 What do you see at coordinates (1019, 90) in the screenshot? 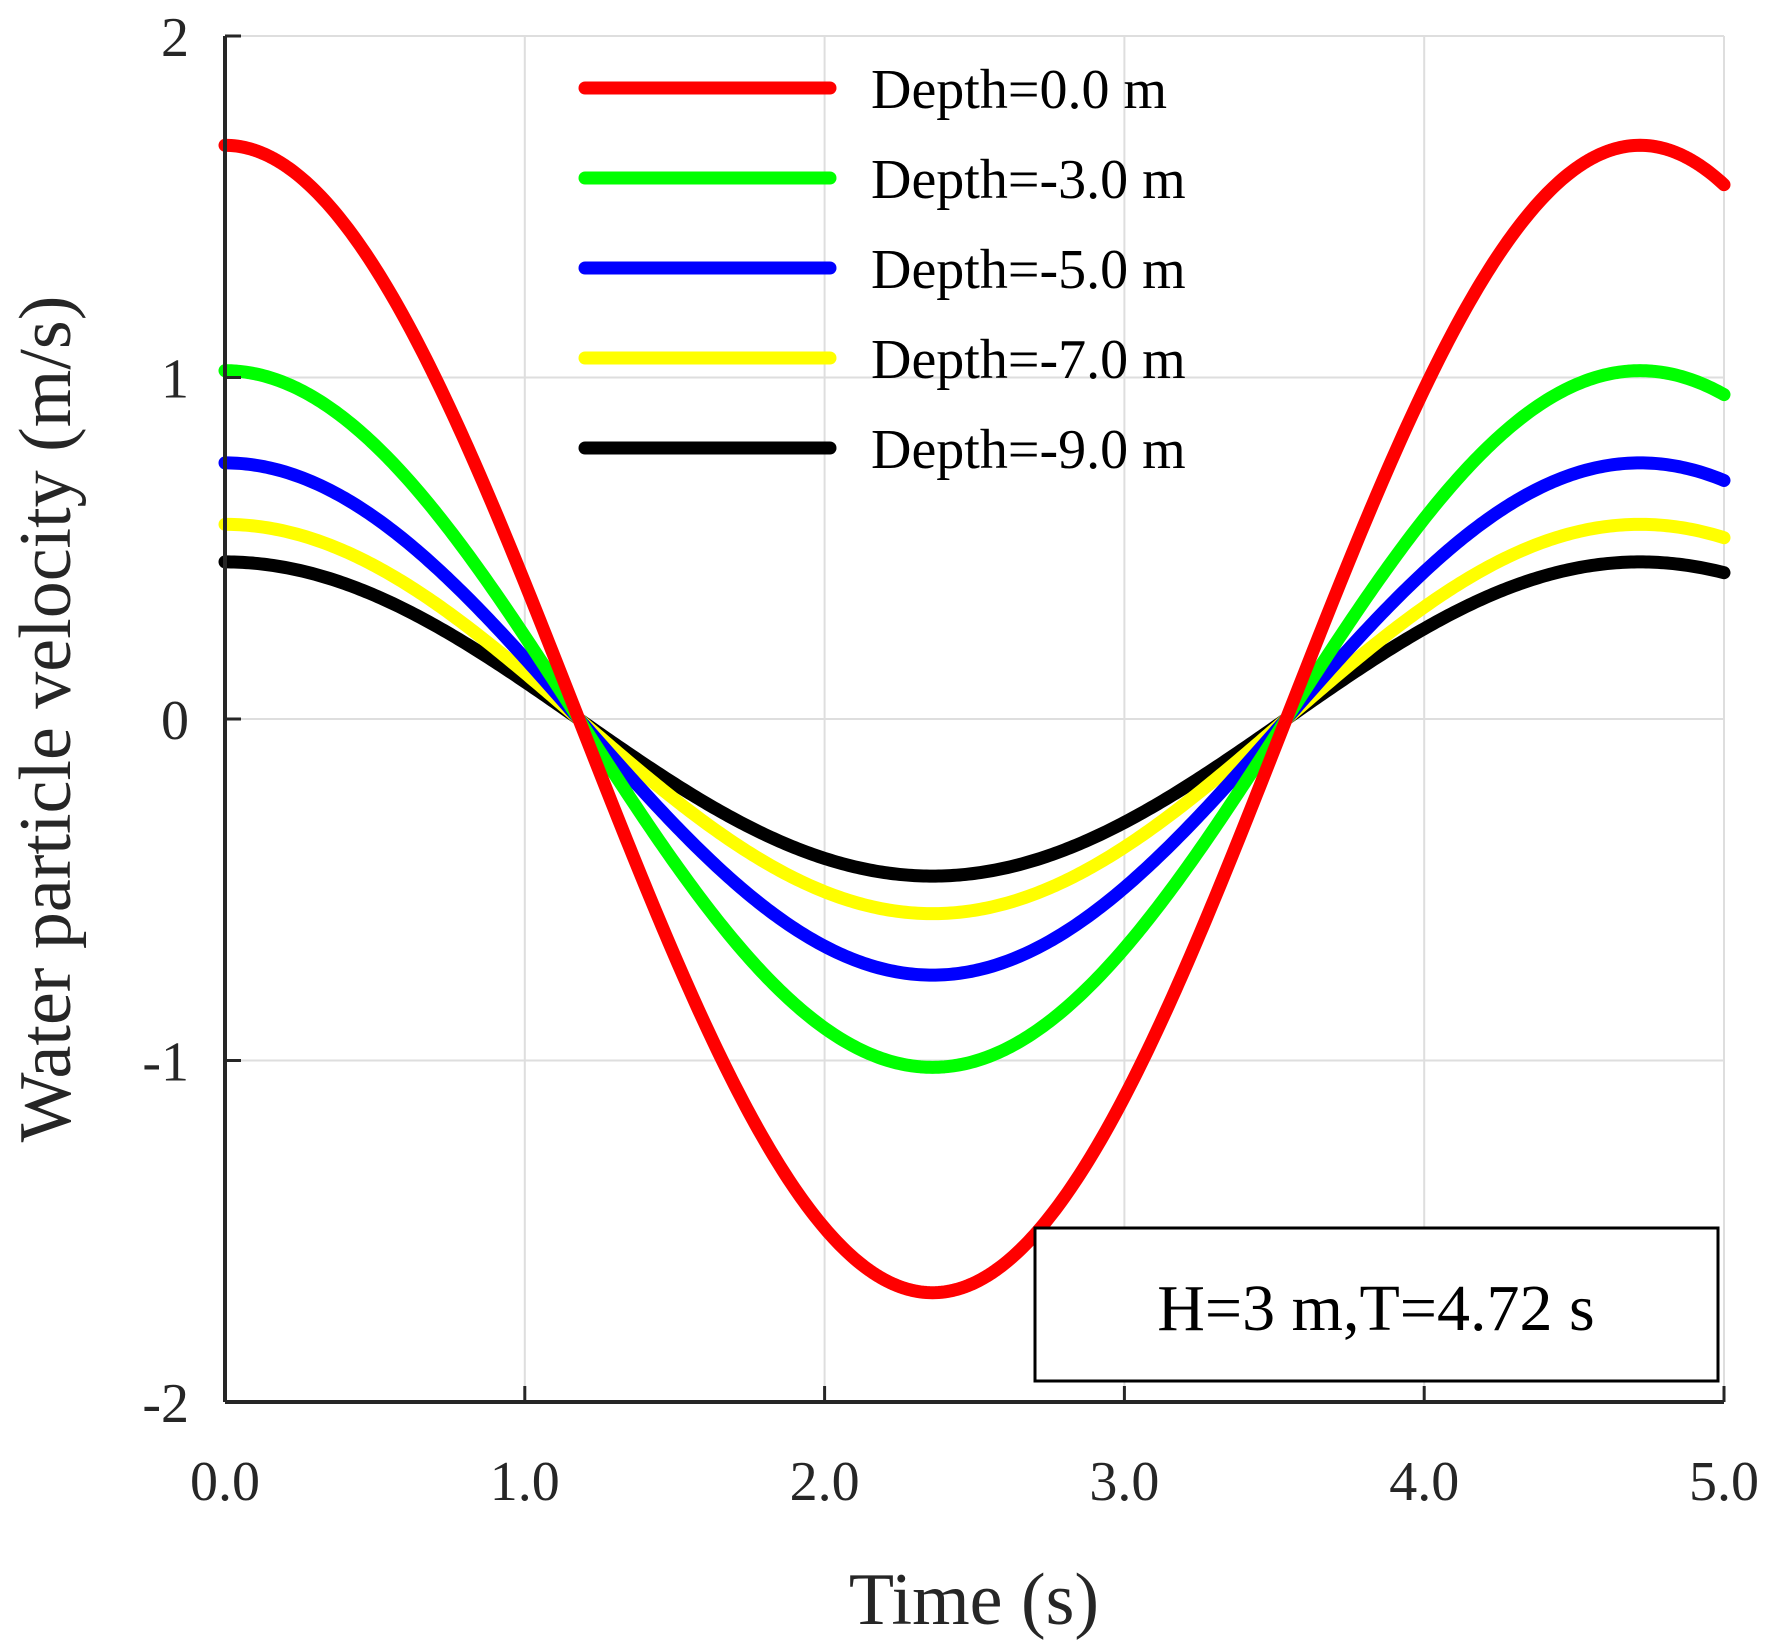
I see `legend-label: Depth=0.0 m` at bounding box center [1019, 90].